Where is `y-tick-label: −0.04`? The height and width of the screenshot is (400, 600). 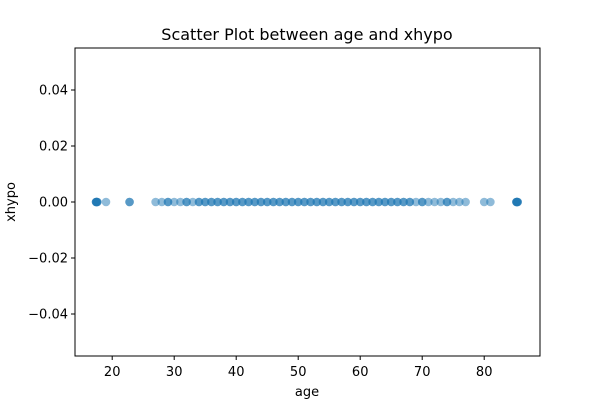
y-tick-label: −0.04 is located at coordinates (48, 315).